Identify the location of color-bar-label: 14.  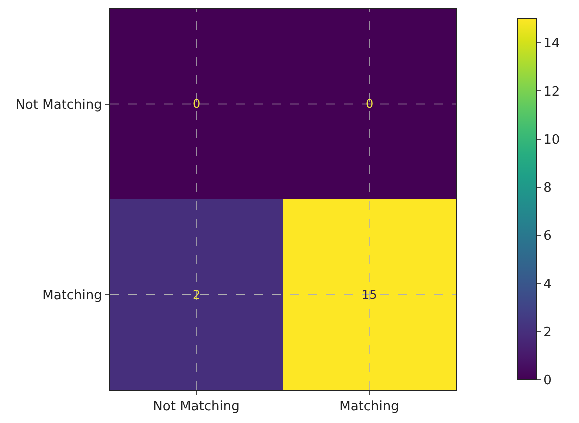
(552, 44).